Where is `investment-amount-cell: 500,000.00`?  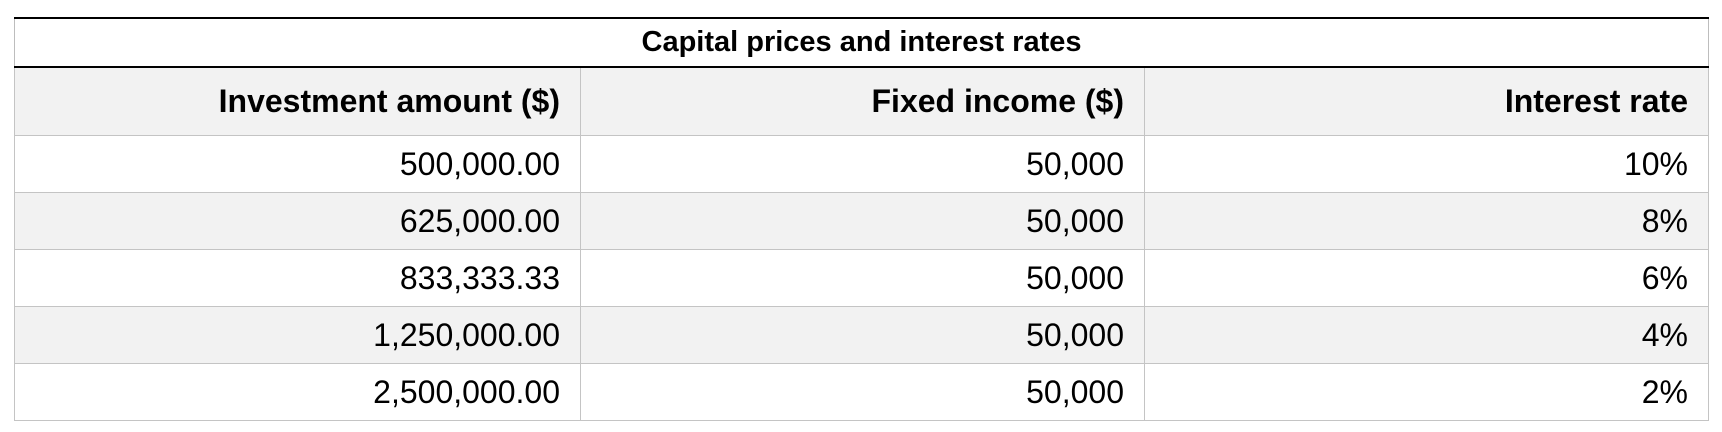
investment-amount-cell: 500,000.00 is located at coordinates (297, 164).